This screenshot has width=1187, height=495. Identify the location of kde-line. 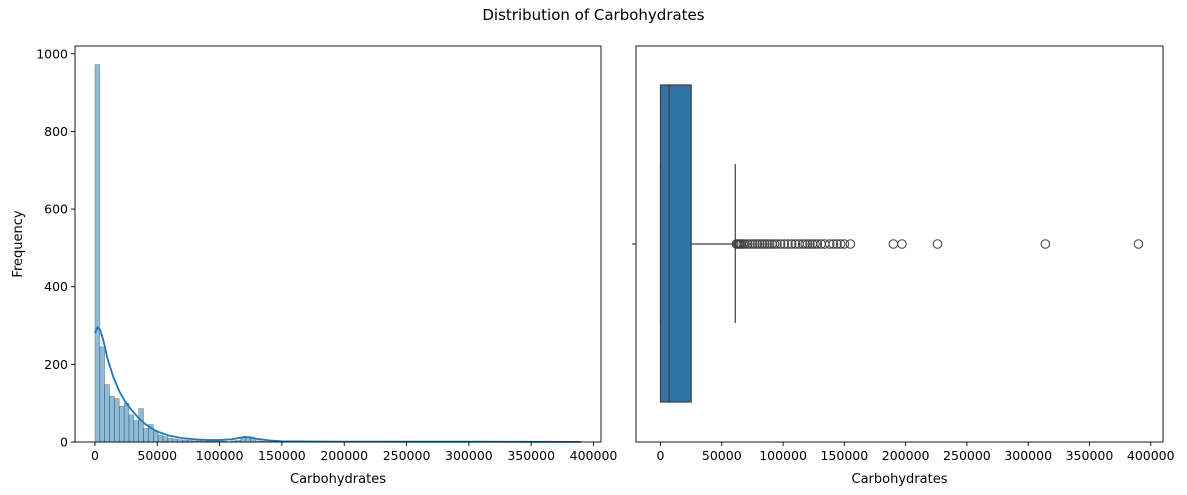
(338, 384).